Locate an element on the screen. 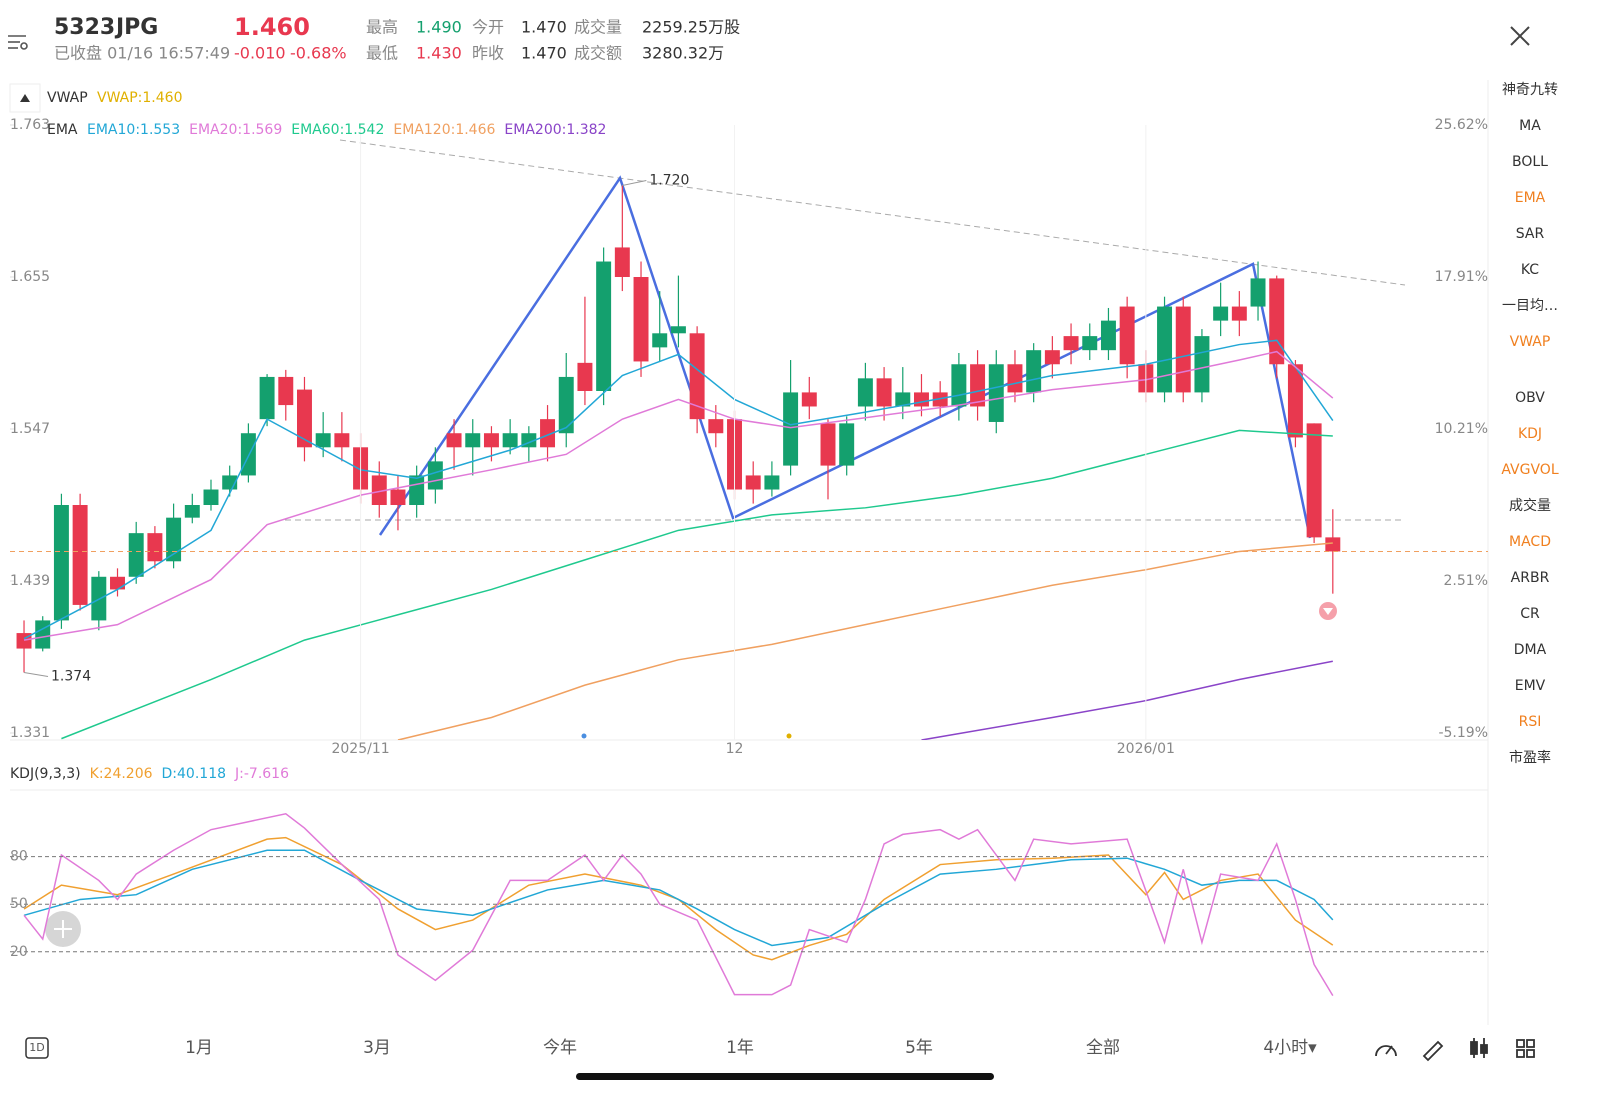 The width and height of the screenshot is (1600, 1112). period-tab: 今年 is located at coordinates (560, 1048).